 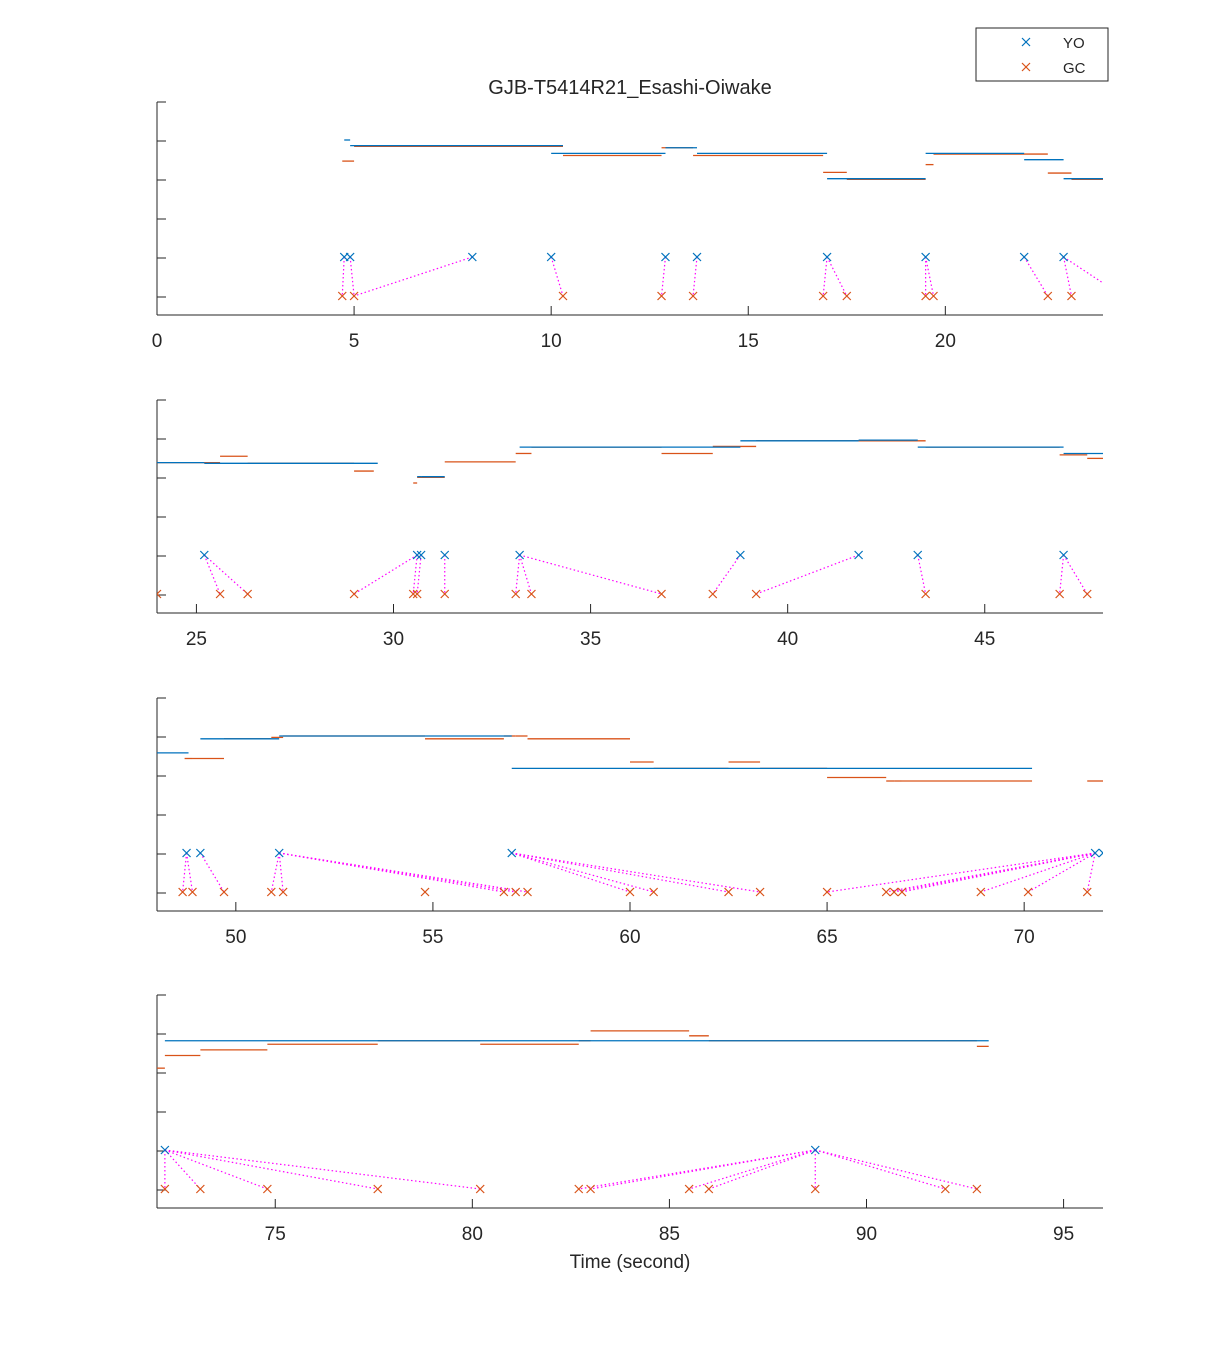 I want to click on panel-1: 0 5 10 15 20, so click(x=627, y=226).